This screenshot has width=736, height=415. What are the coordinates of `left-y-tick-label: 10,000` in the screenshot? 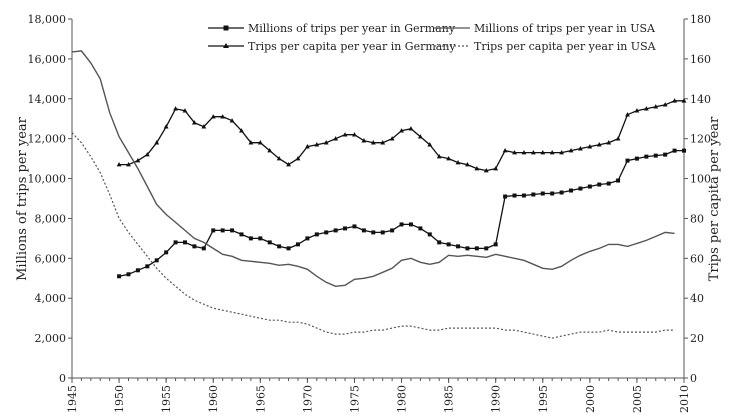 It's located at (47, 179).